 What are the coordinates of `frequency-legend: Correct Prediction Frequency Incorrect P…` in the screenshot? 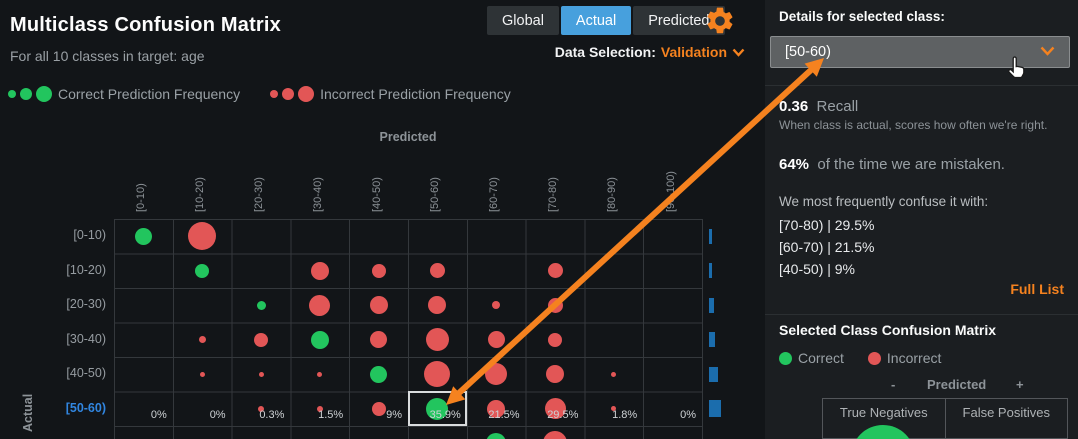 It's located at (259, 94).